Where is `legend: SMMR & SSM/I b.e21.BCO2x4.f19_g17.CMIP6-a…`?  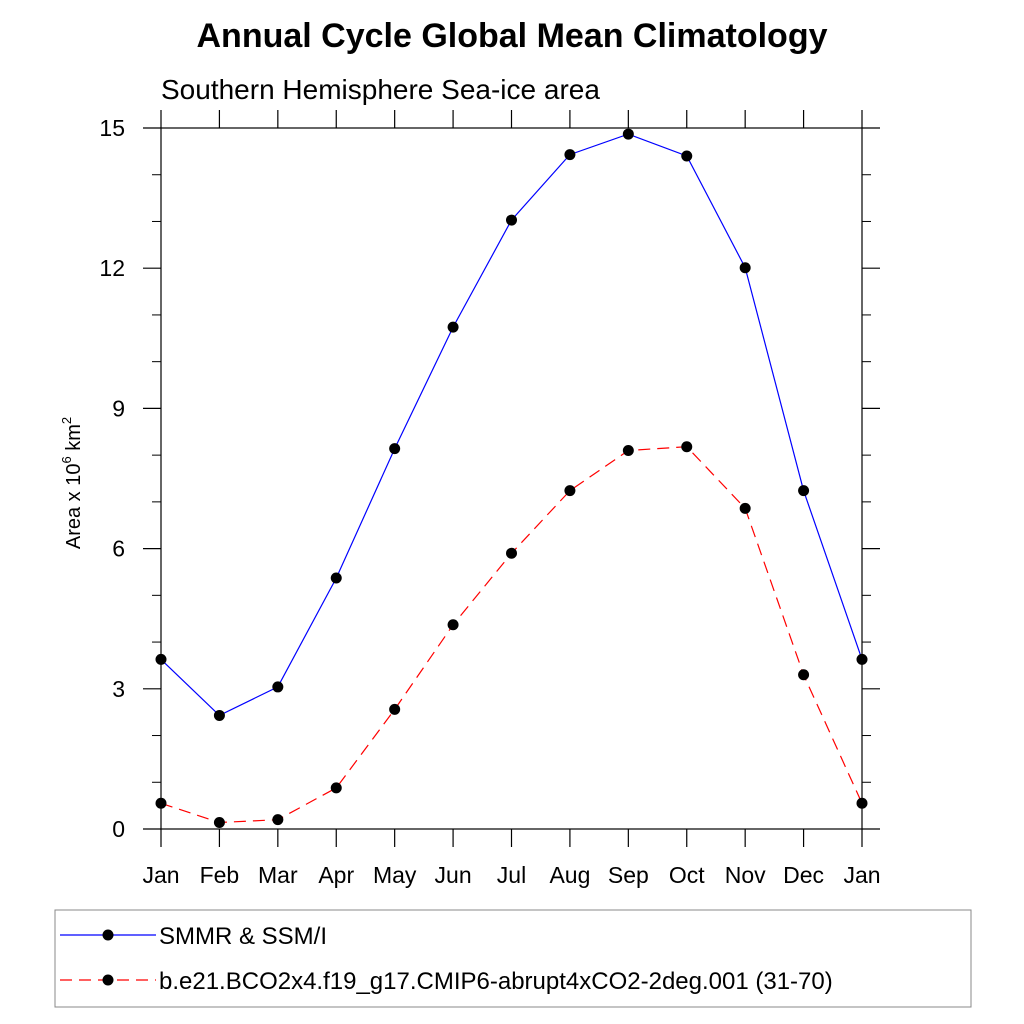 legend: SMMR & SSM/I b.e21.BCO2x4.f19_g17.CMIP6-a… is located at coordinates (513, 958).